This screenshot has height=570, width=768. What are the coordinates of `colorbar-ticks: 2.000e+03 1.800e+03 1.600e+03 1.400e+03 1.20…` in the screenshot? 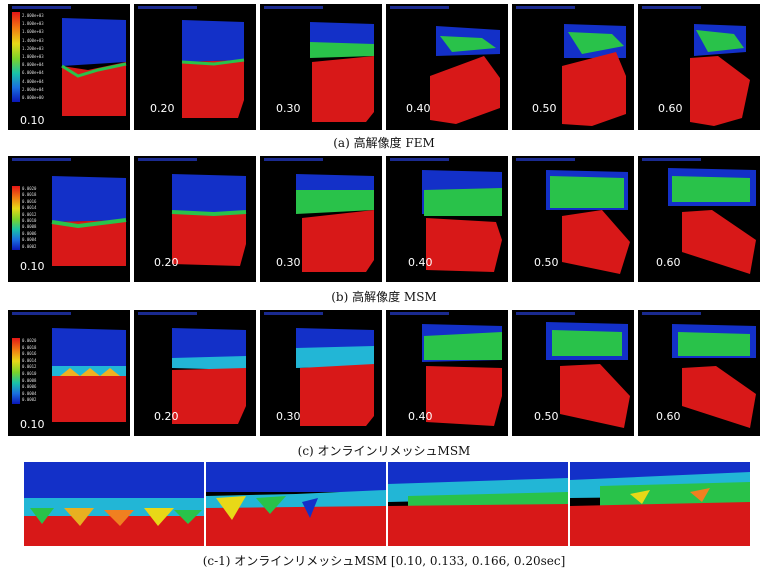 It's located at (33, 57).